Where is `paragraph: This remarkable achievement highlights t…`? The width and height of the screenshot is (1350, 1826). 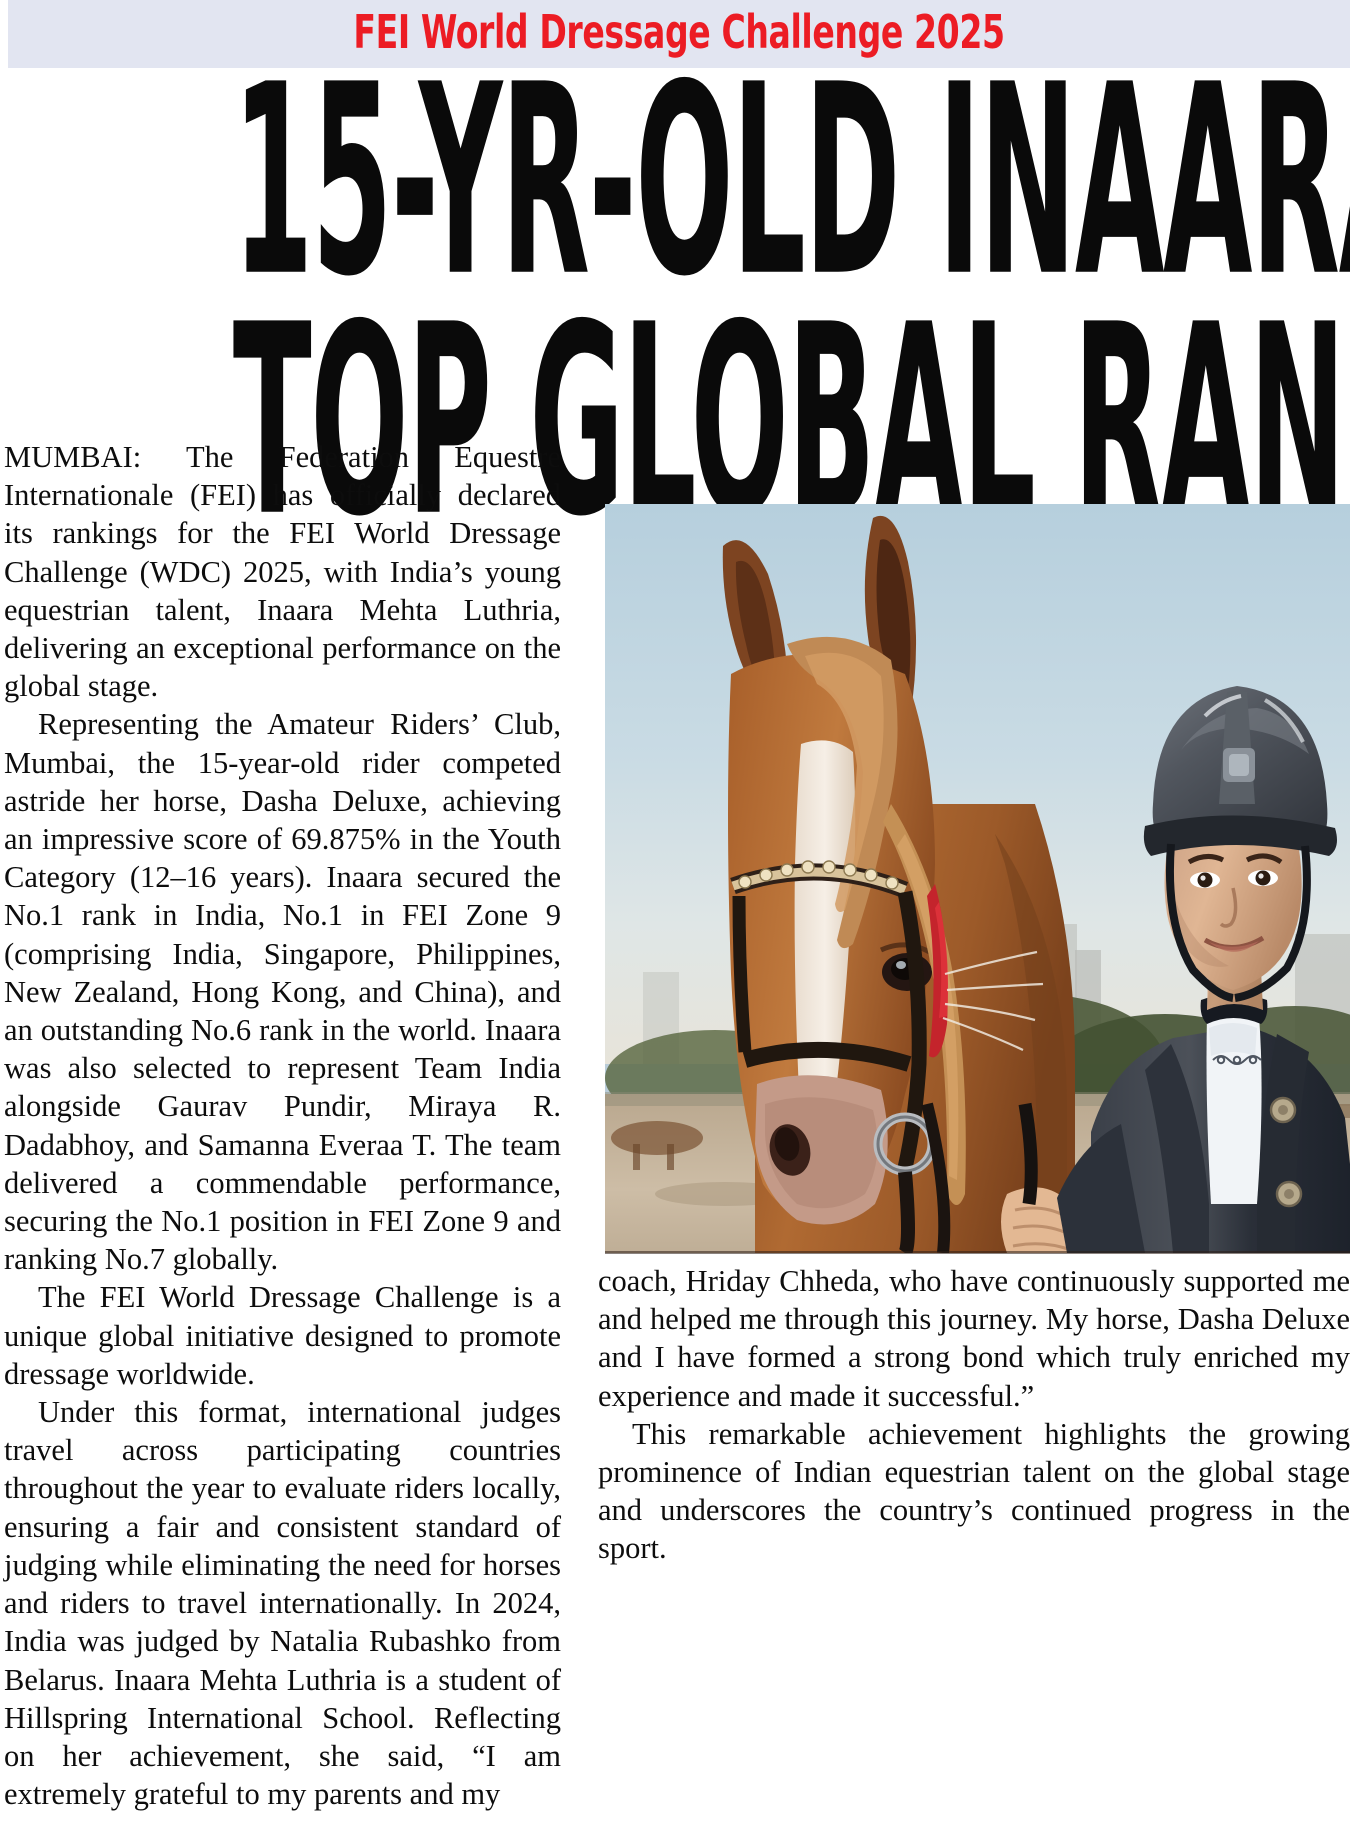 paragraph: This remarkable achievement highlights t… is located at coordinates (974, 1491).